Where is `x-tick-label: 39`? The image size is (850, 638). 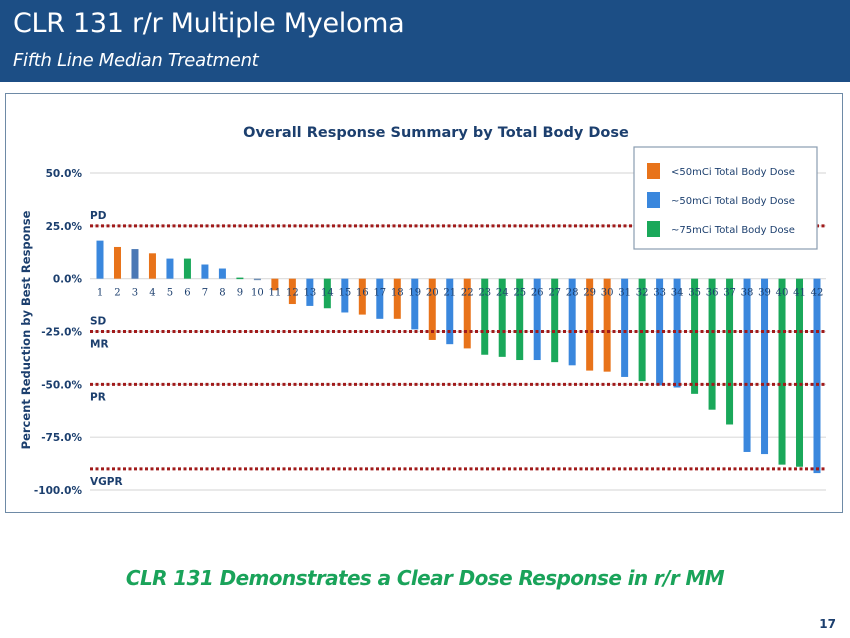 x-tick-label: 39 is located at coordinates (764, 293).